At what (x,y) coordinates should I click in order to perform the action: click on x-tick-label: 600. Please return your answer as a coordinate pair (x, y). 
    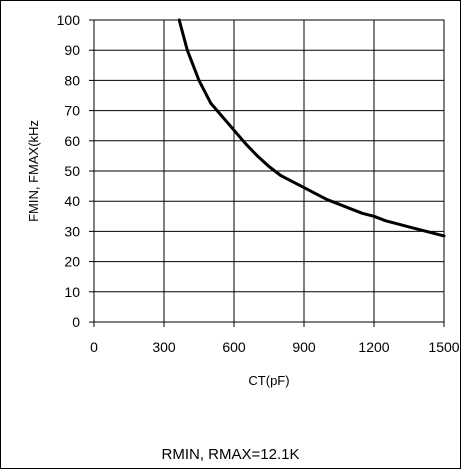
    Looking at the image, I should click on (234, 347).